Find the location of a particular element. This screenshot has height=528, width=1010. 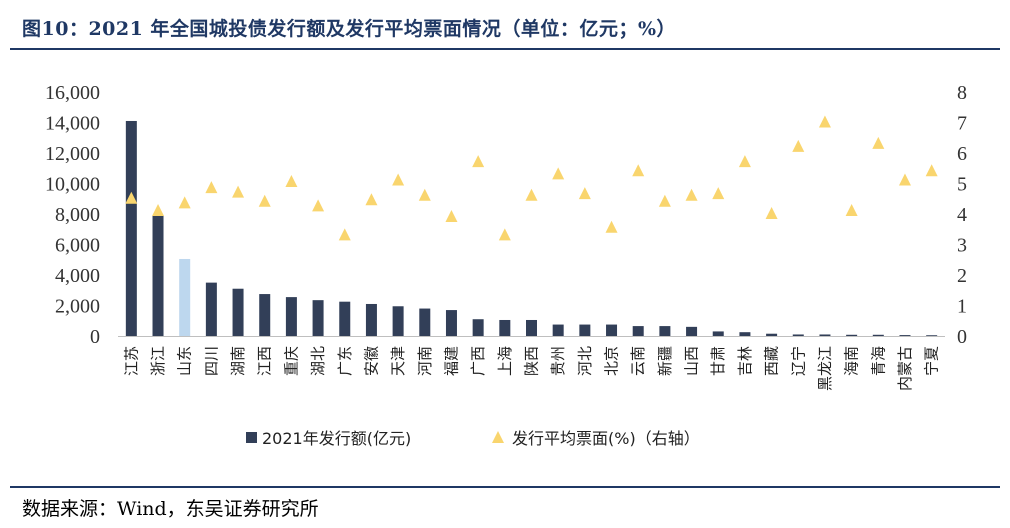

y-right-tick-label: 6 is located at coordinates (962, 154).